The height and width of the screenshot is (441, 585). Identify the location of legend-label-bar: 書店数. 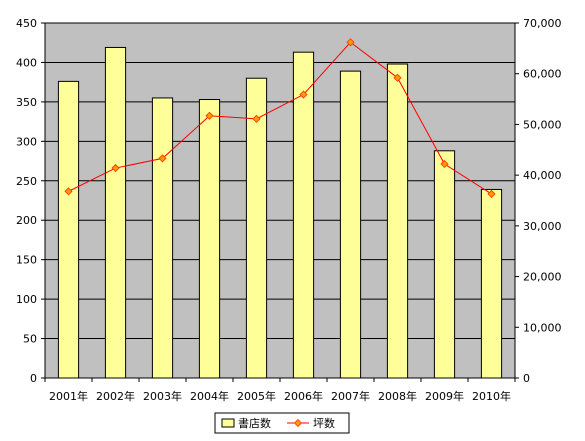
(254, 423).